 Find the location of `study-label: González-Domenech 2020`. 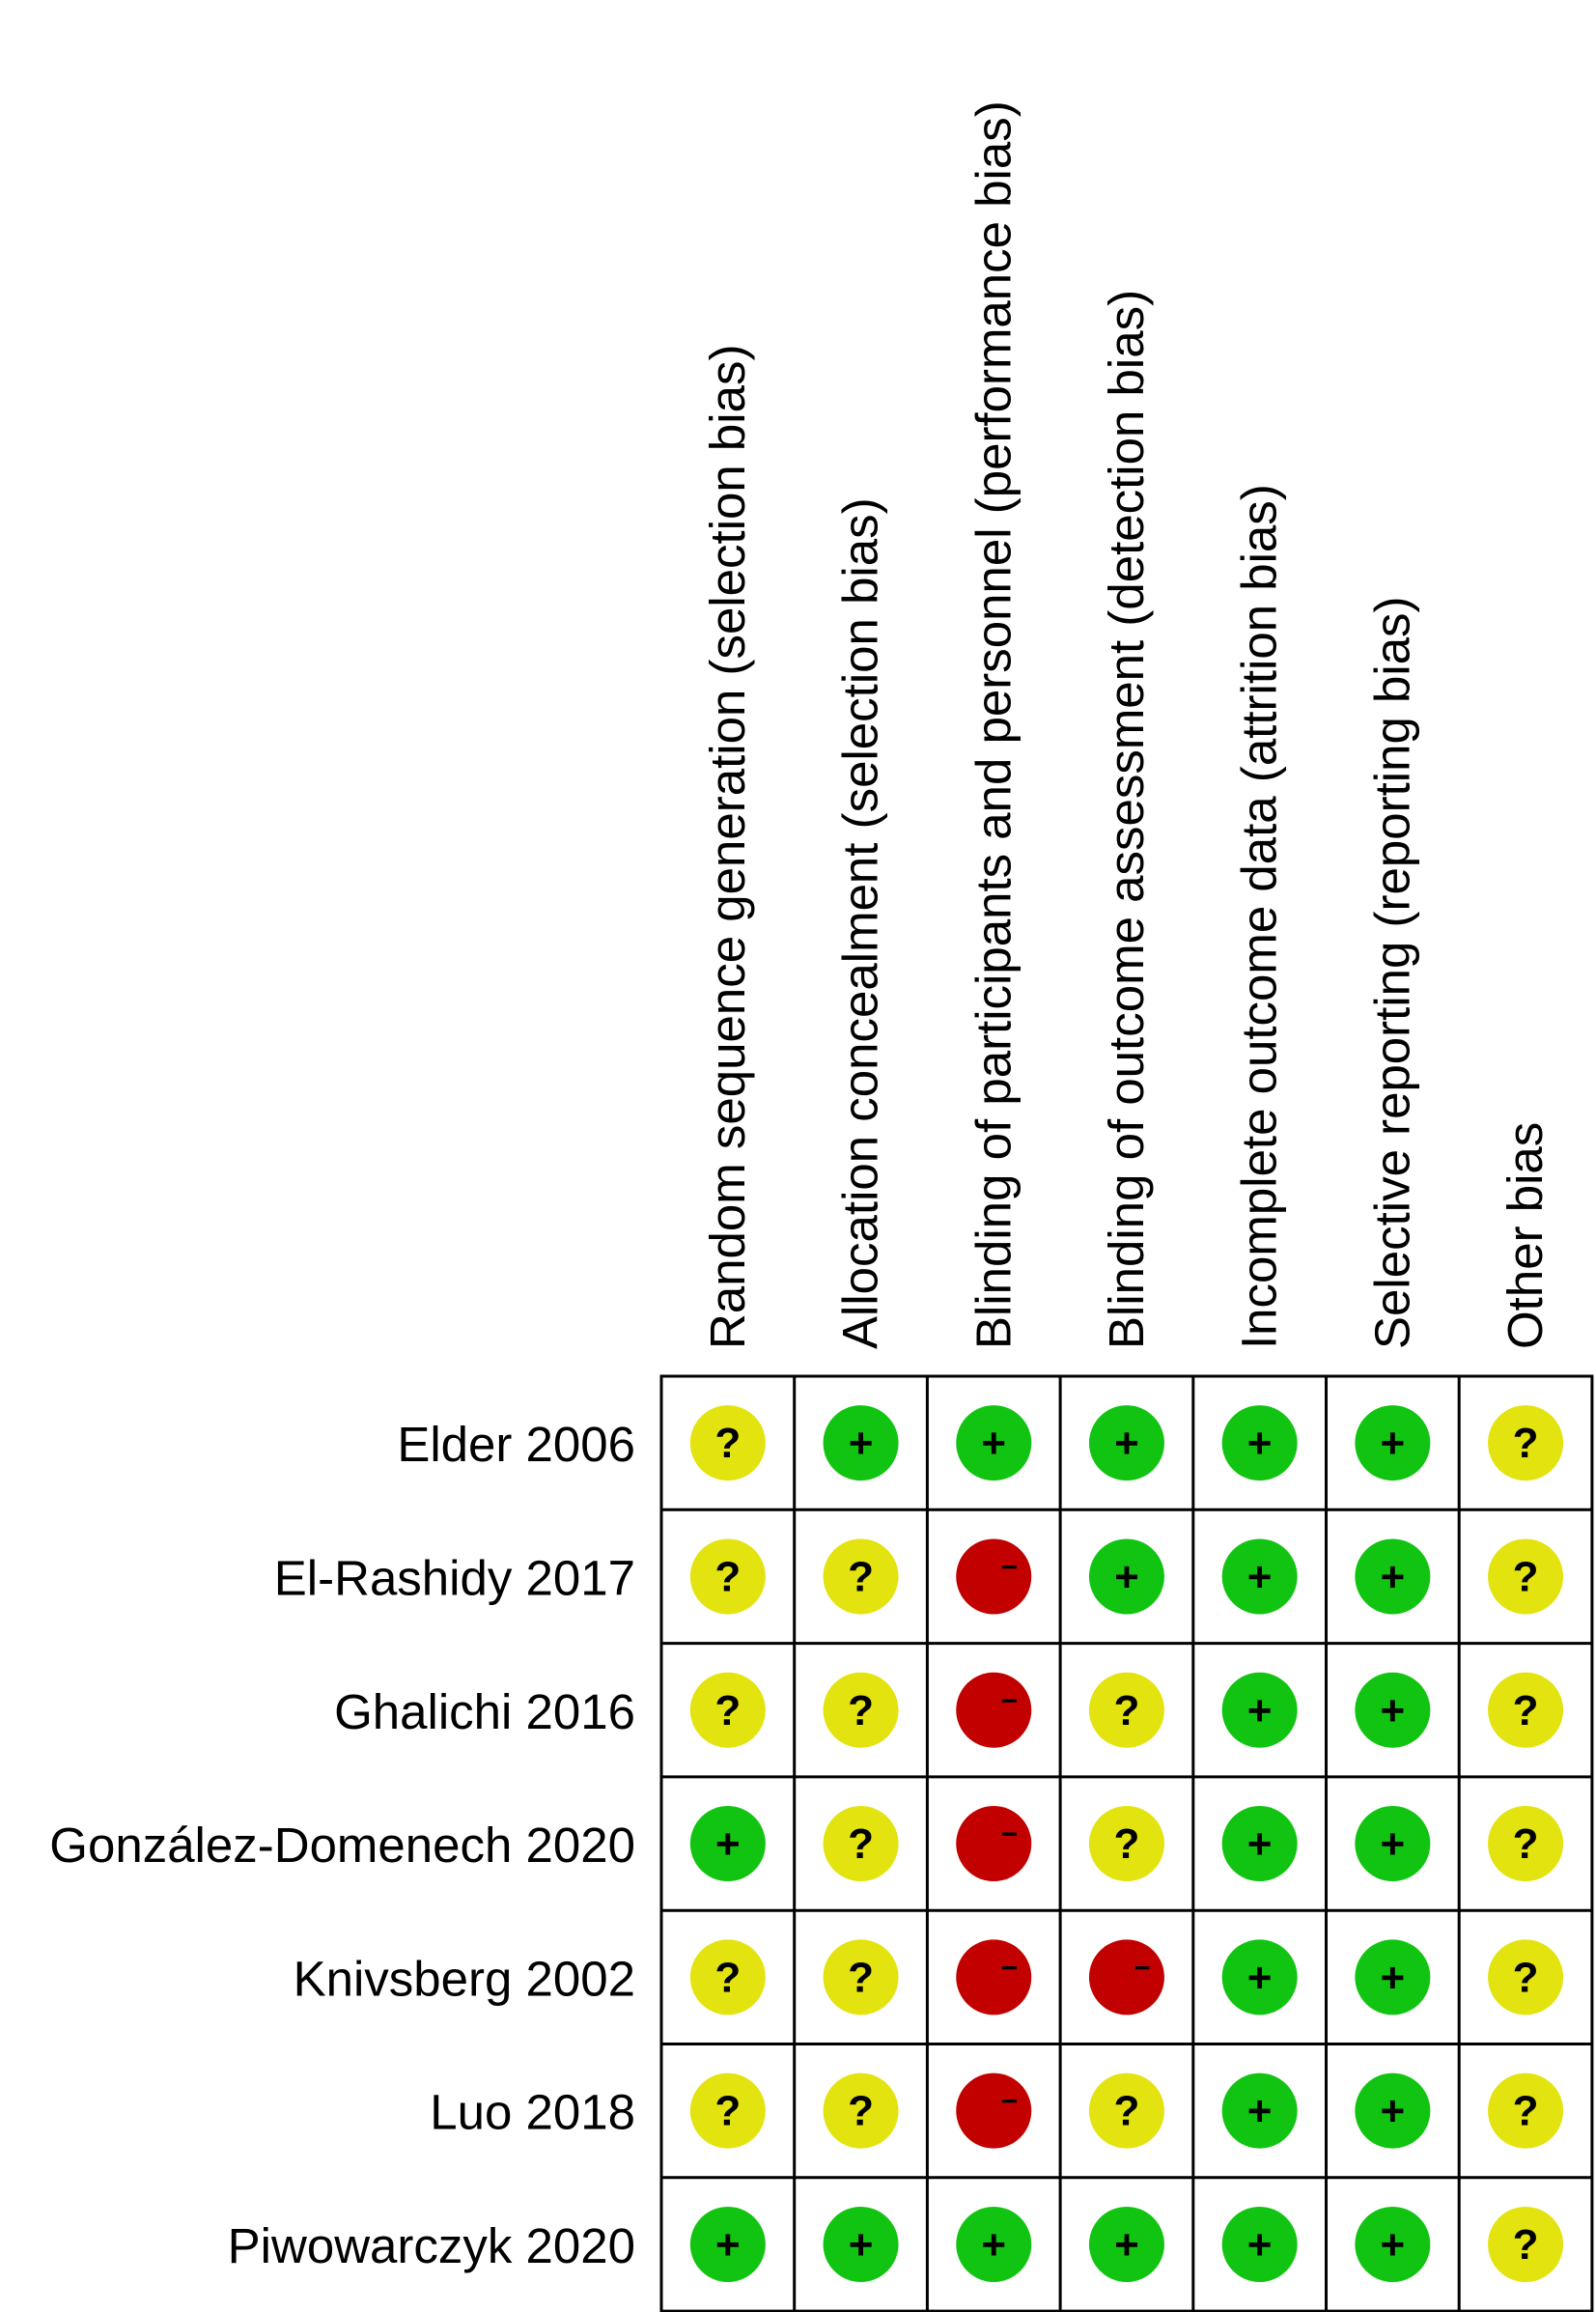

study-label: González-Domenech 2020 is located at coordinates (342, 1845).